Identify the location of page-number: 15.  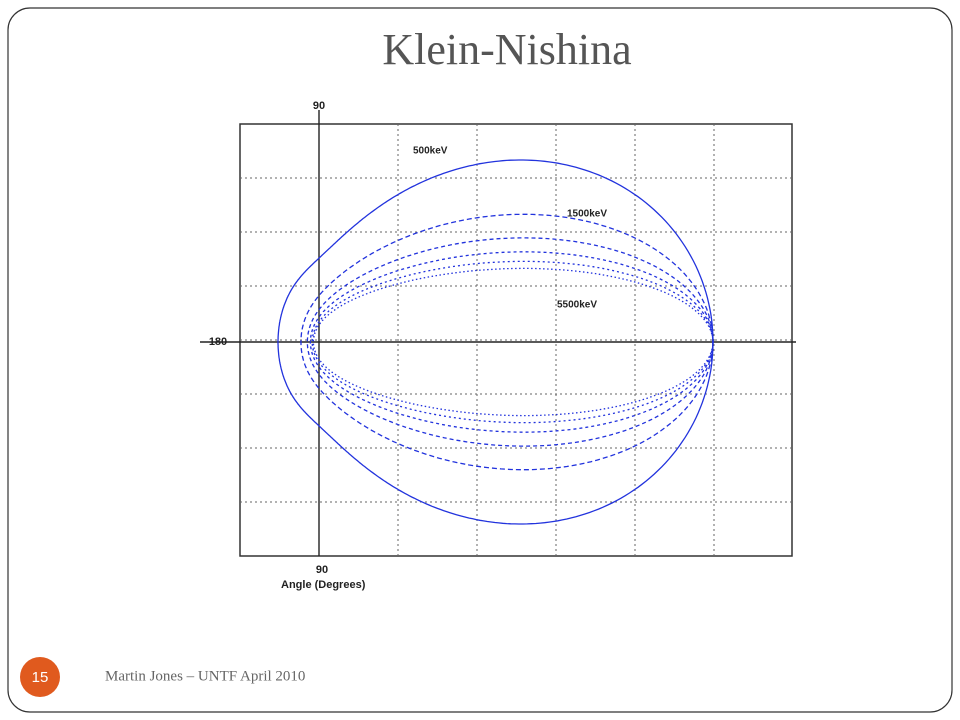
(40, 677).